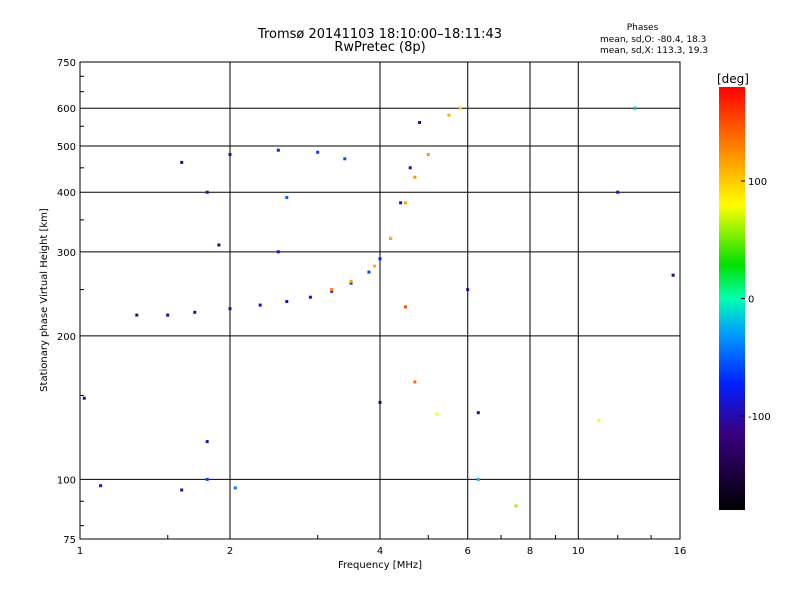 This screenshot has height=600, width=800. Describe the element at coordinates (66, 147) in the screenshot. I see `y-tick-label: 500` at that location.